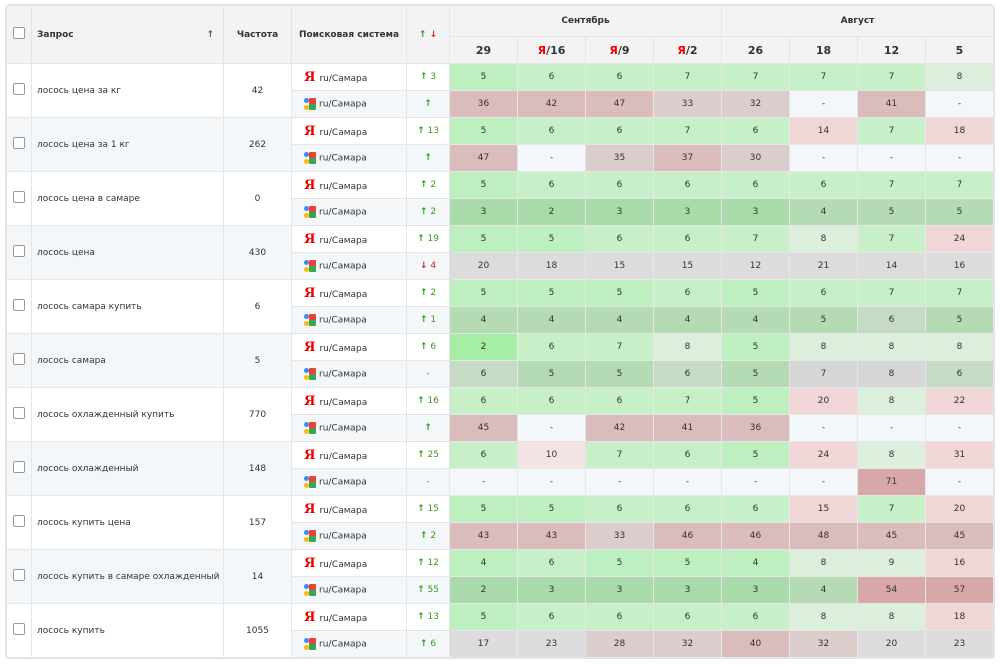 Image resolution: width=1000 pixels, height=667 pixels. Describe the element at coordinates (428, 374) in the screenshot. I see `position-delta: -` at that location.